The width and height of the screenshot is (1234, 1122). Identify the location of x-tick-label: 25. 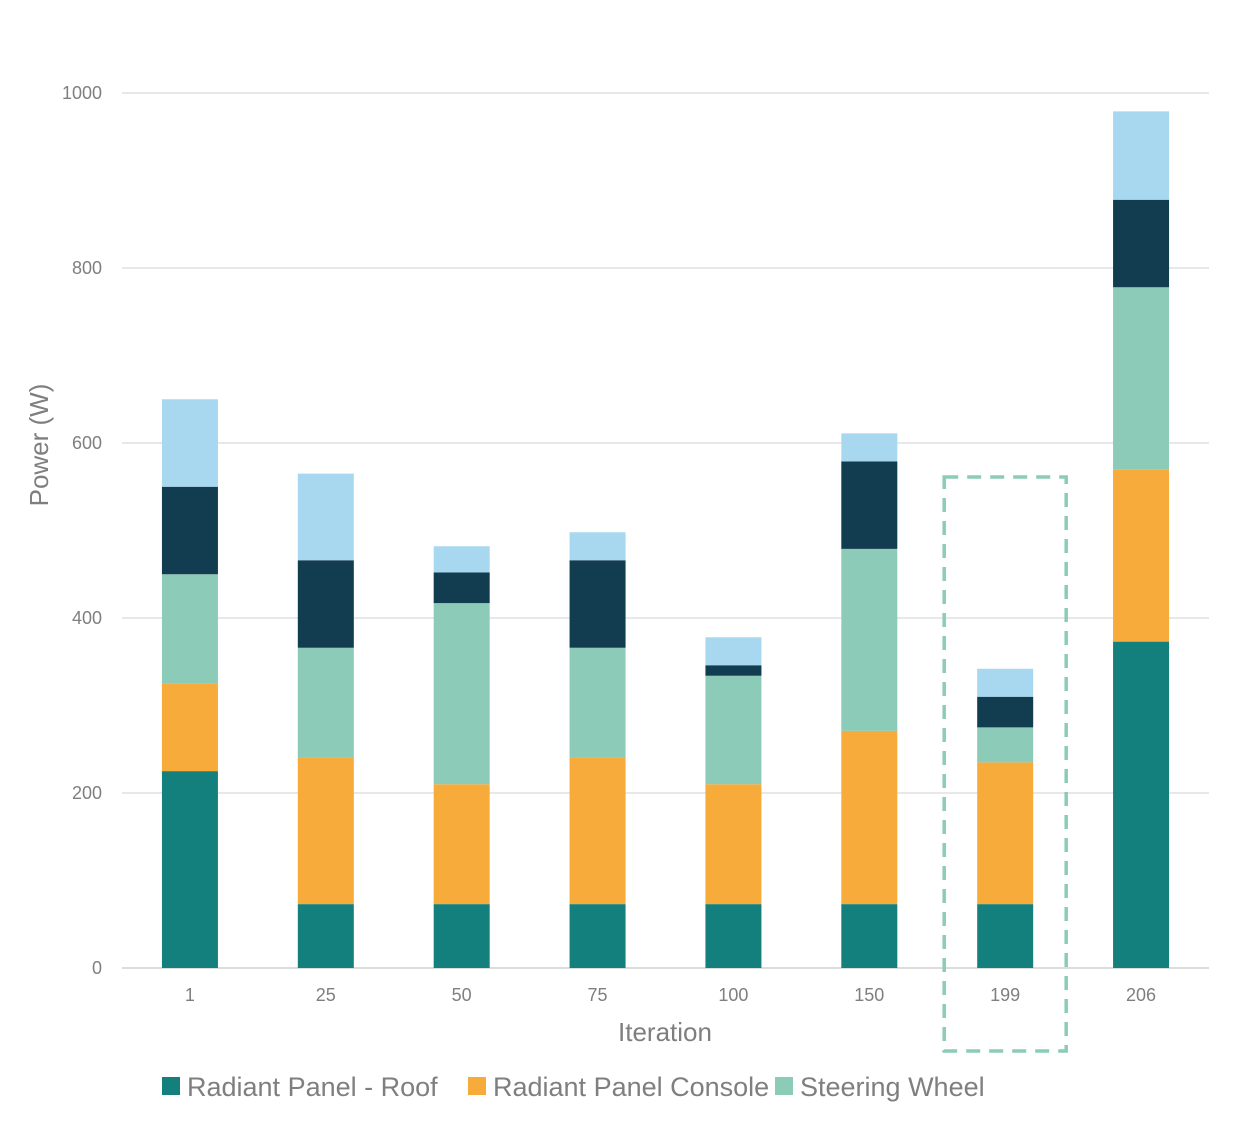
(326, 995).